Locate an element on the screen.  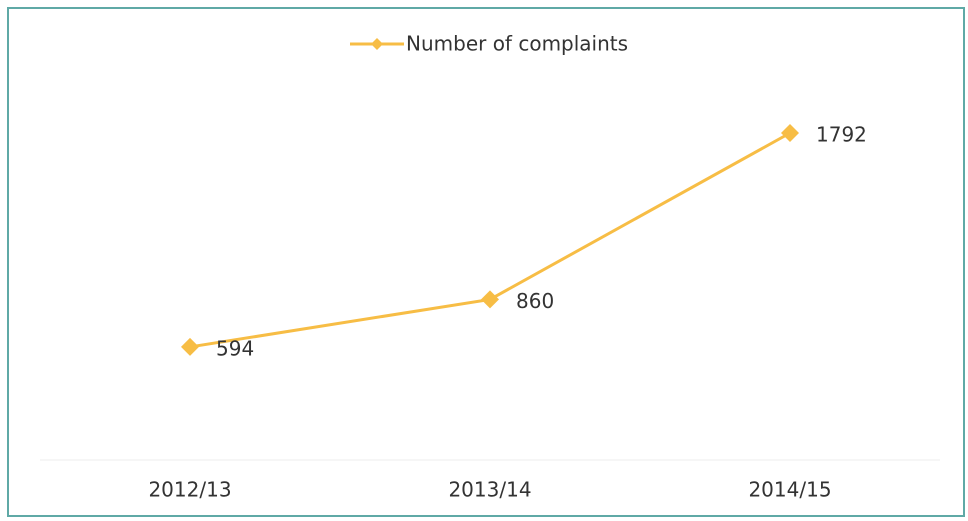
legend-marker is located at coordinates (377, 44).